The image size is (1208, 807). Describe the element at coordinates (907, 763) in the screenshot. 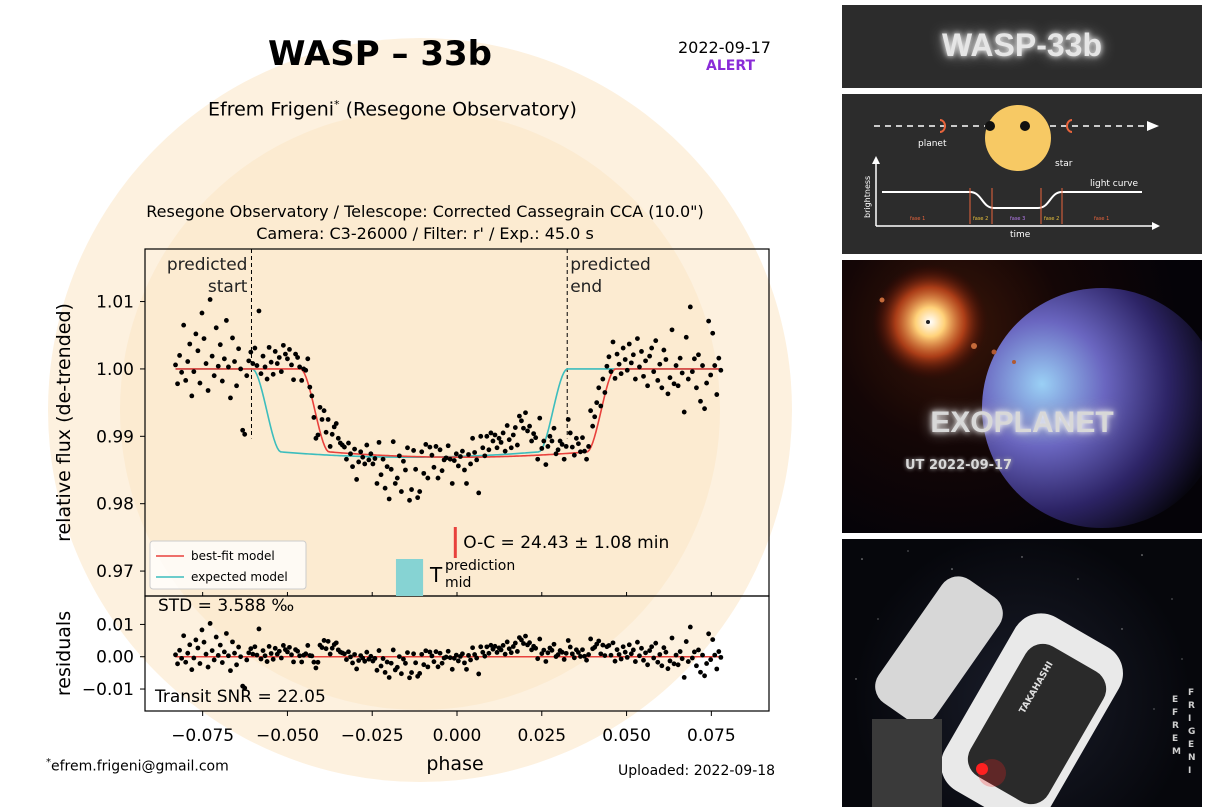

I see `mount-icon` at that location.